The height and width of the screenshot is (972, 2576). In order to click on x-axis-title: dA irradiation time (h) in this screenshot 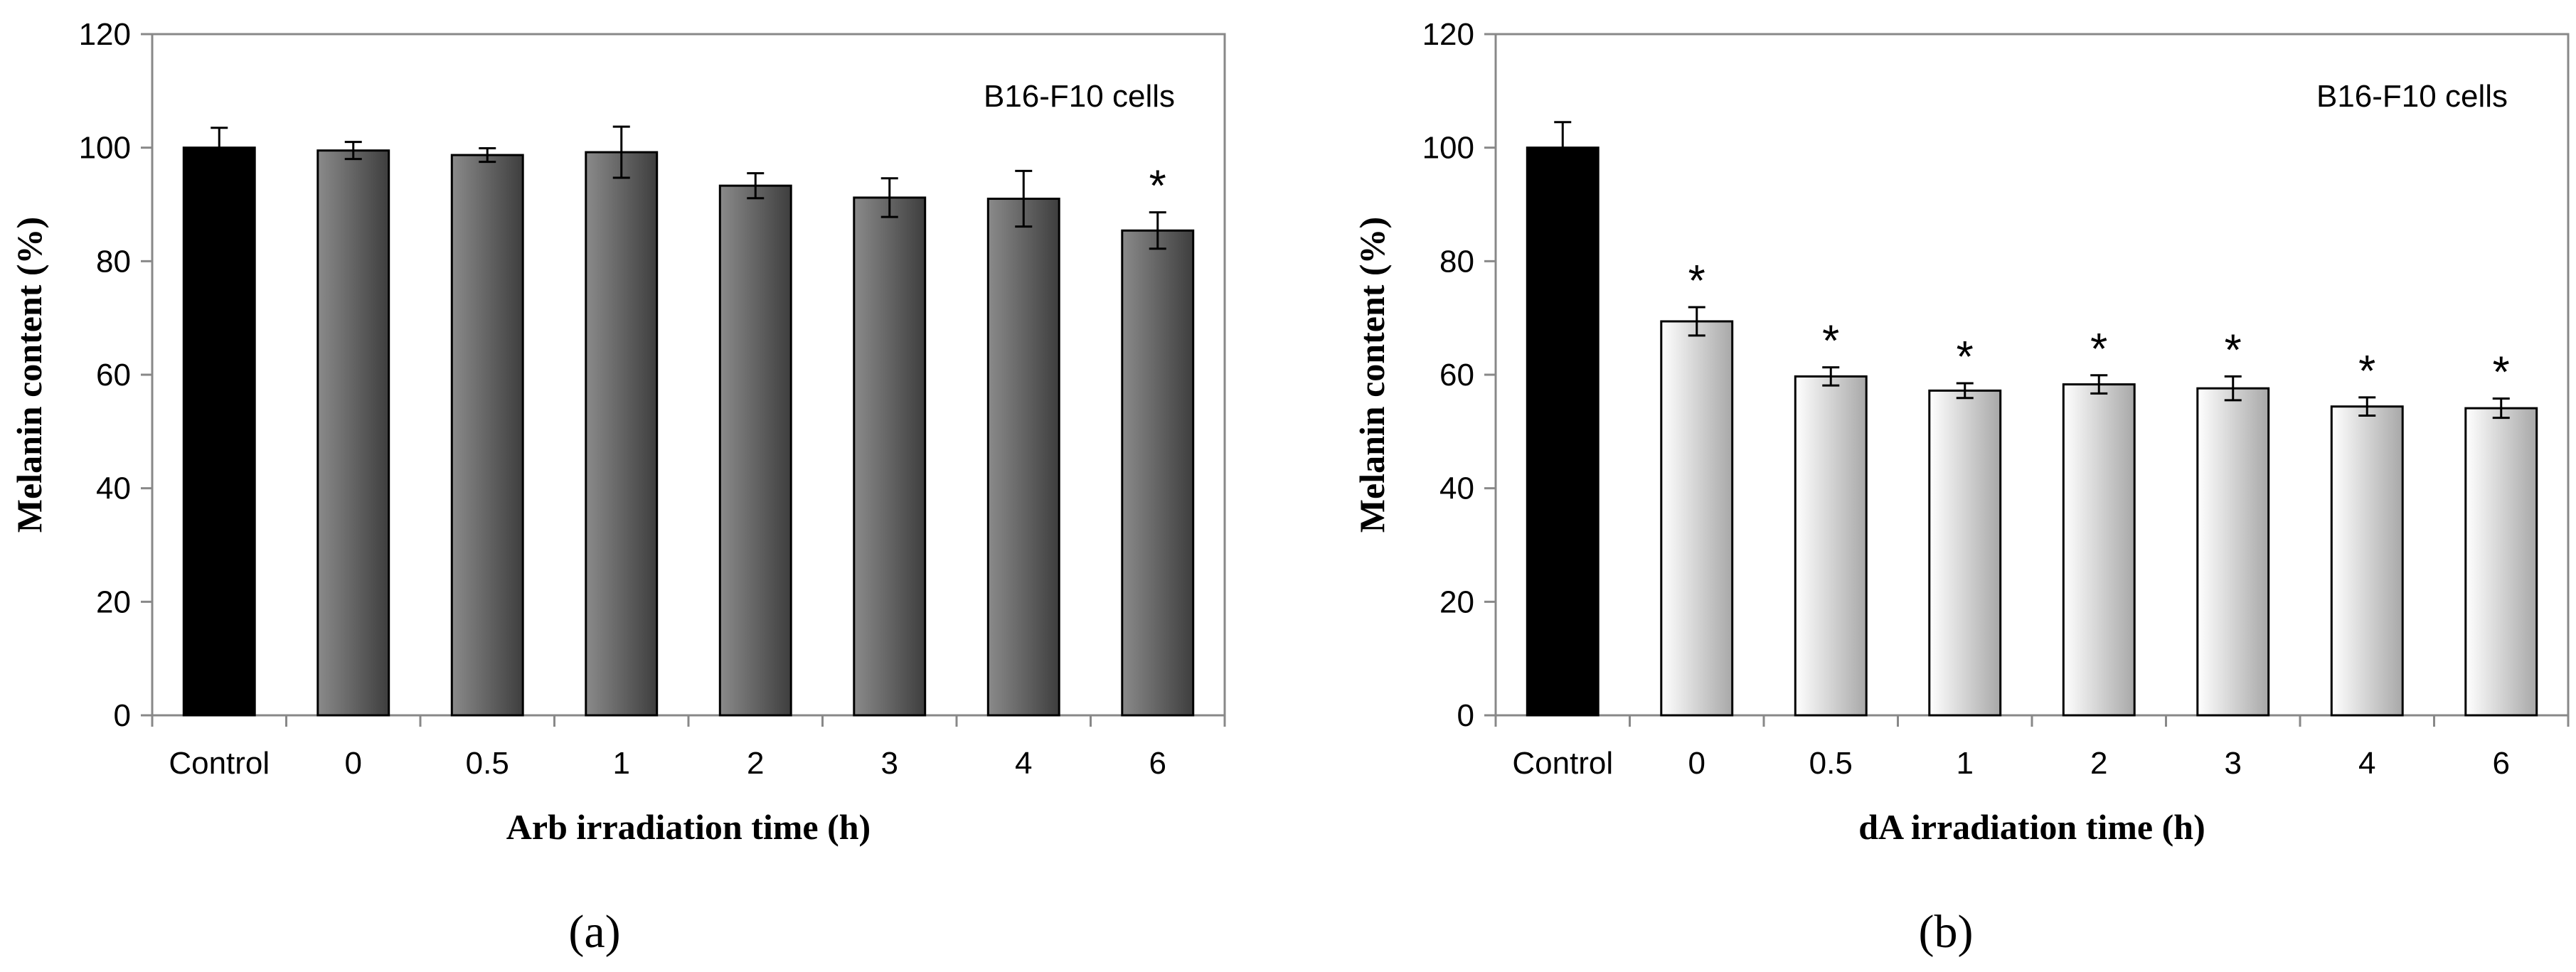, I will do `click(2031, 827)`.